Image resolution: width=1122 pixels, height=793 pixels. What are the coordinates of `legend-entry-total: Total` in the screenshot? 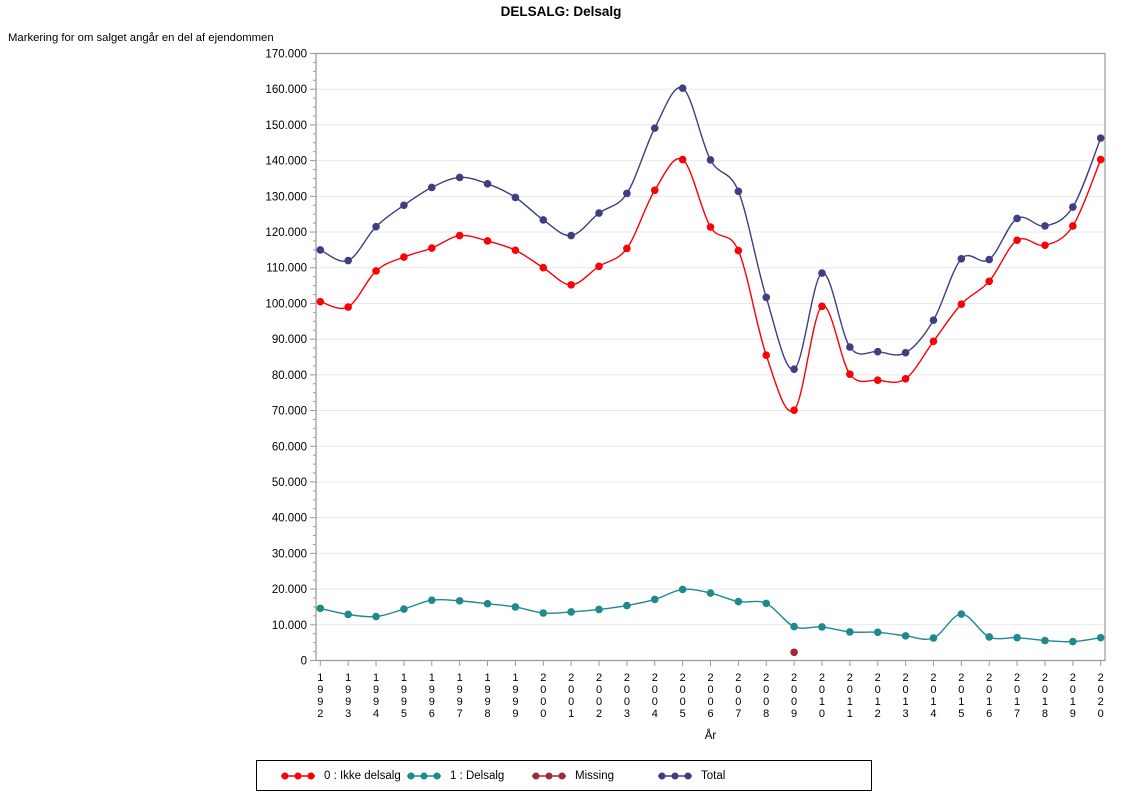 It's located at (690, 775).